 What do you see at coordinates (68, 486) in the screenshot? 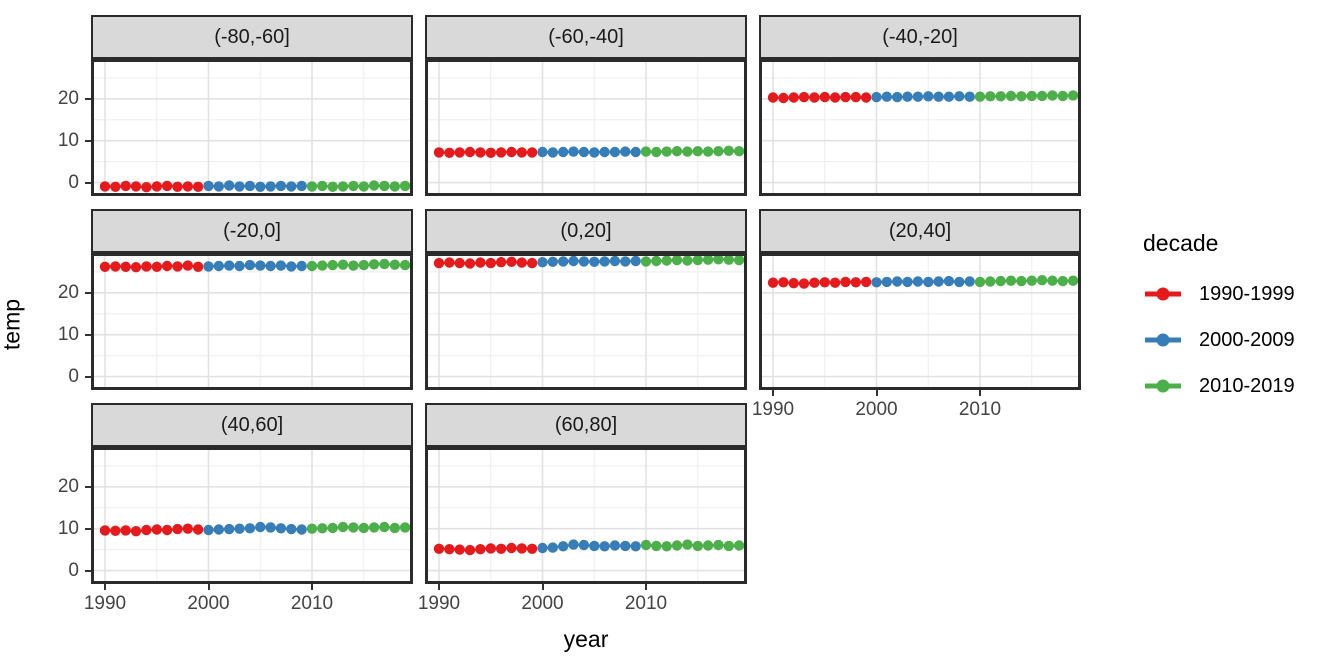
I see `y-tick-label: 20` at bounding box center [68, 486].